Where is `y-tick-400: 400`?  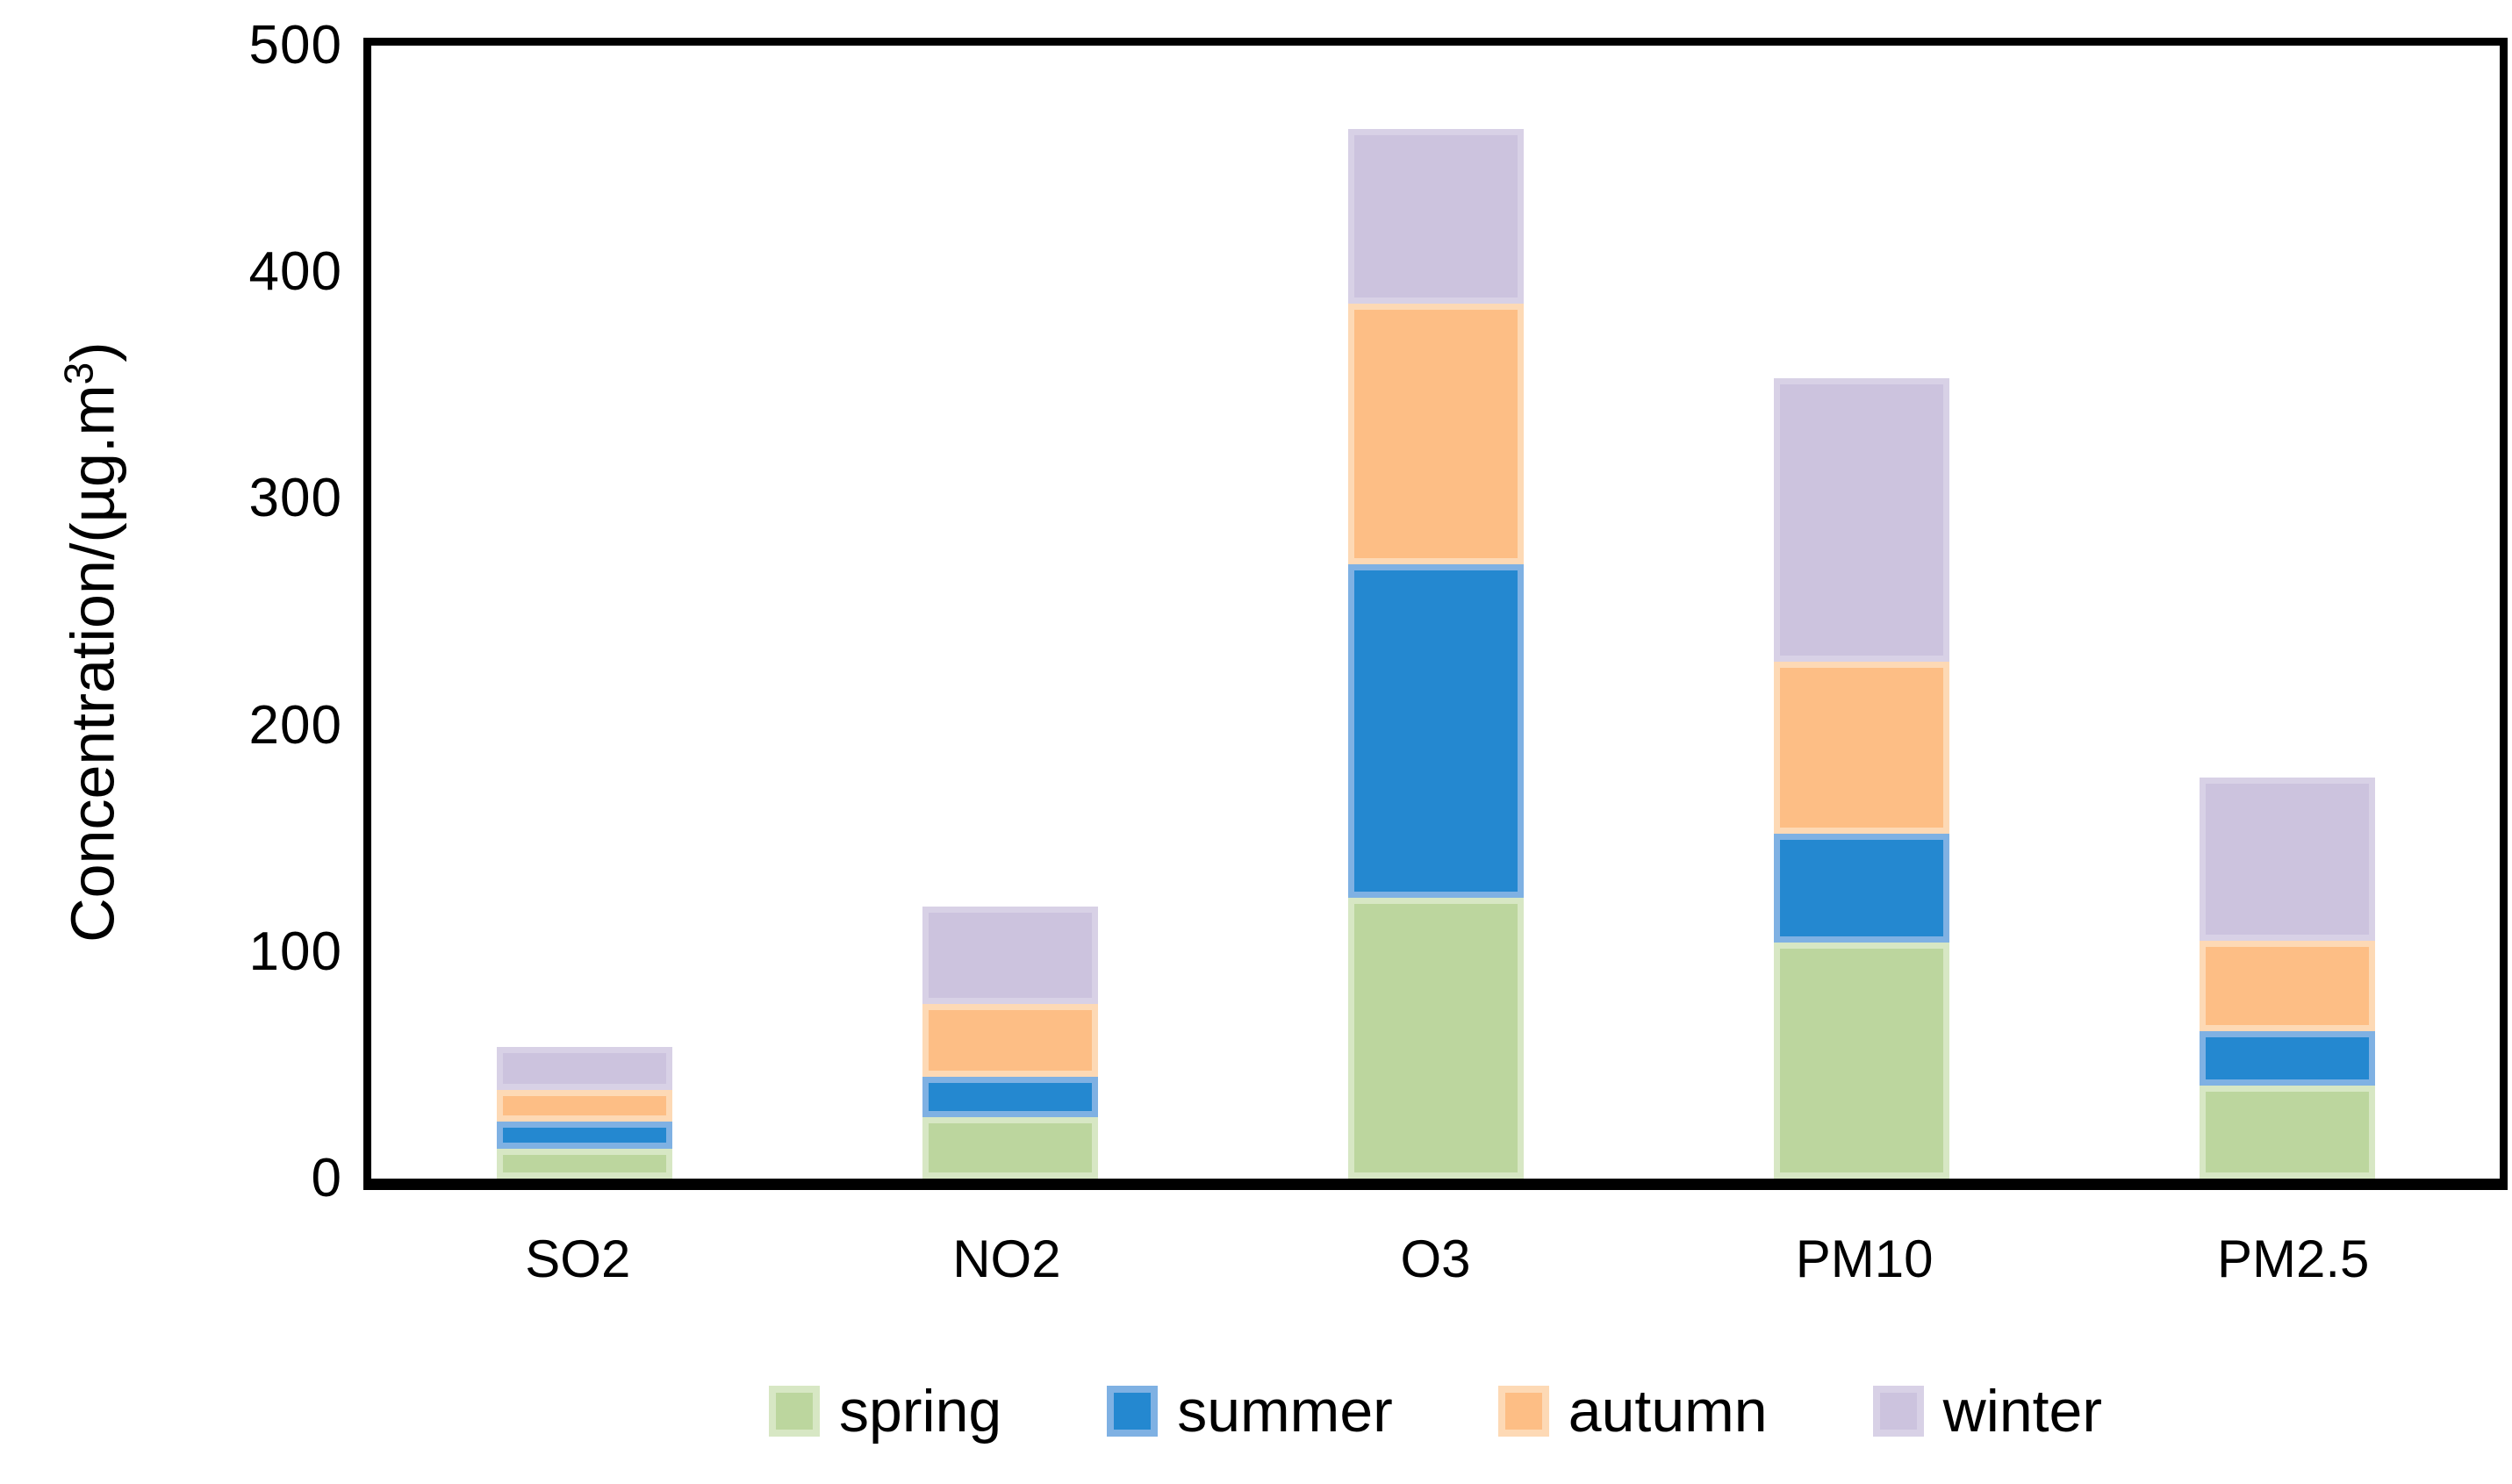 y-tick-400: 400 is located at coordinates (295, 271).